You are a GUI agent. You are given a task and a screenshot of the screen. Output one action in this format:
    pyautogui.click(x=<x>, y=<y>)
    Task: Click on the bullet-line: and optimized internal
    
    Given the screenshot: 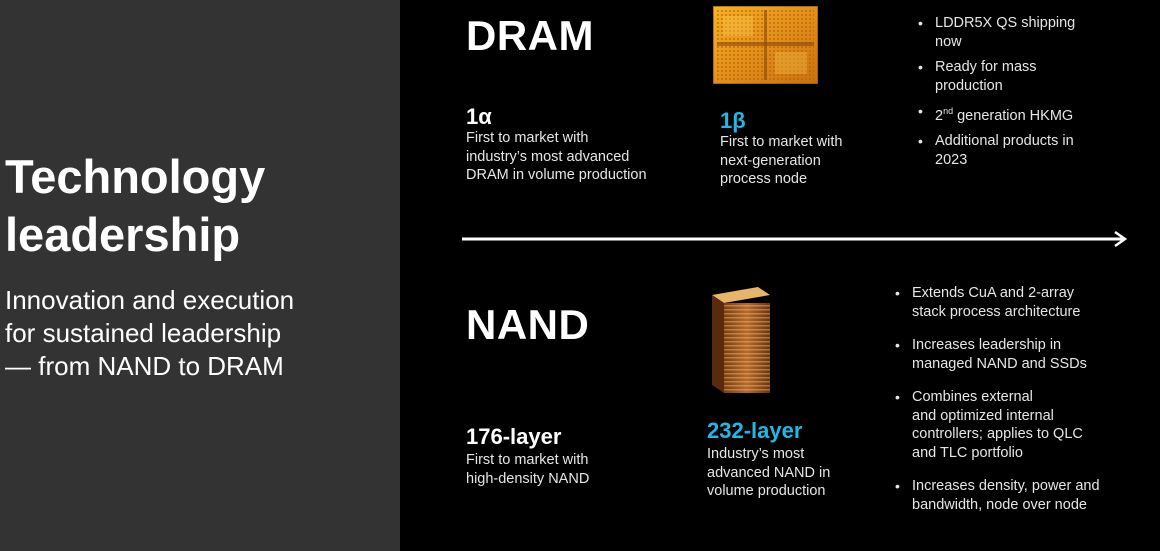 What is the action you would take?
    pyautogui.click(x=983, y=415)
    